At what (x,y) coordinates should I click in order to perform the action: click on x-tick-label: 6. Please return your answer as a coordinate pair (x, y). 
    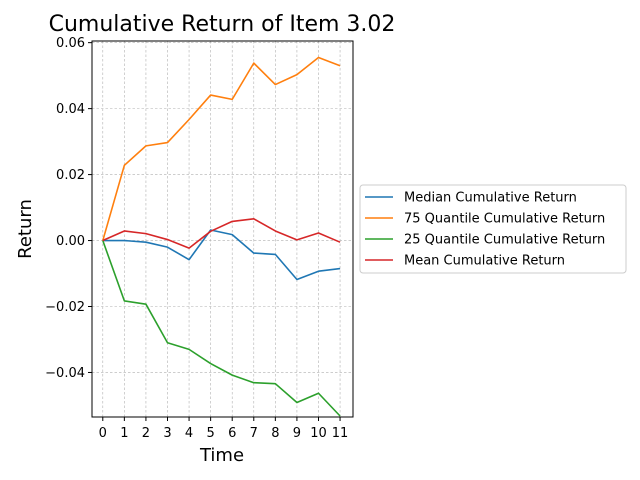
    Looking at the image, I should click on (232, 433).